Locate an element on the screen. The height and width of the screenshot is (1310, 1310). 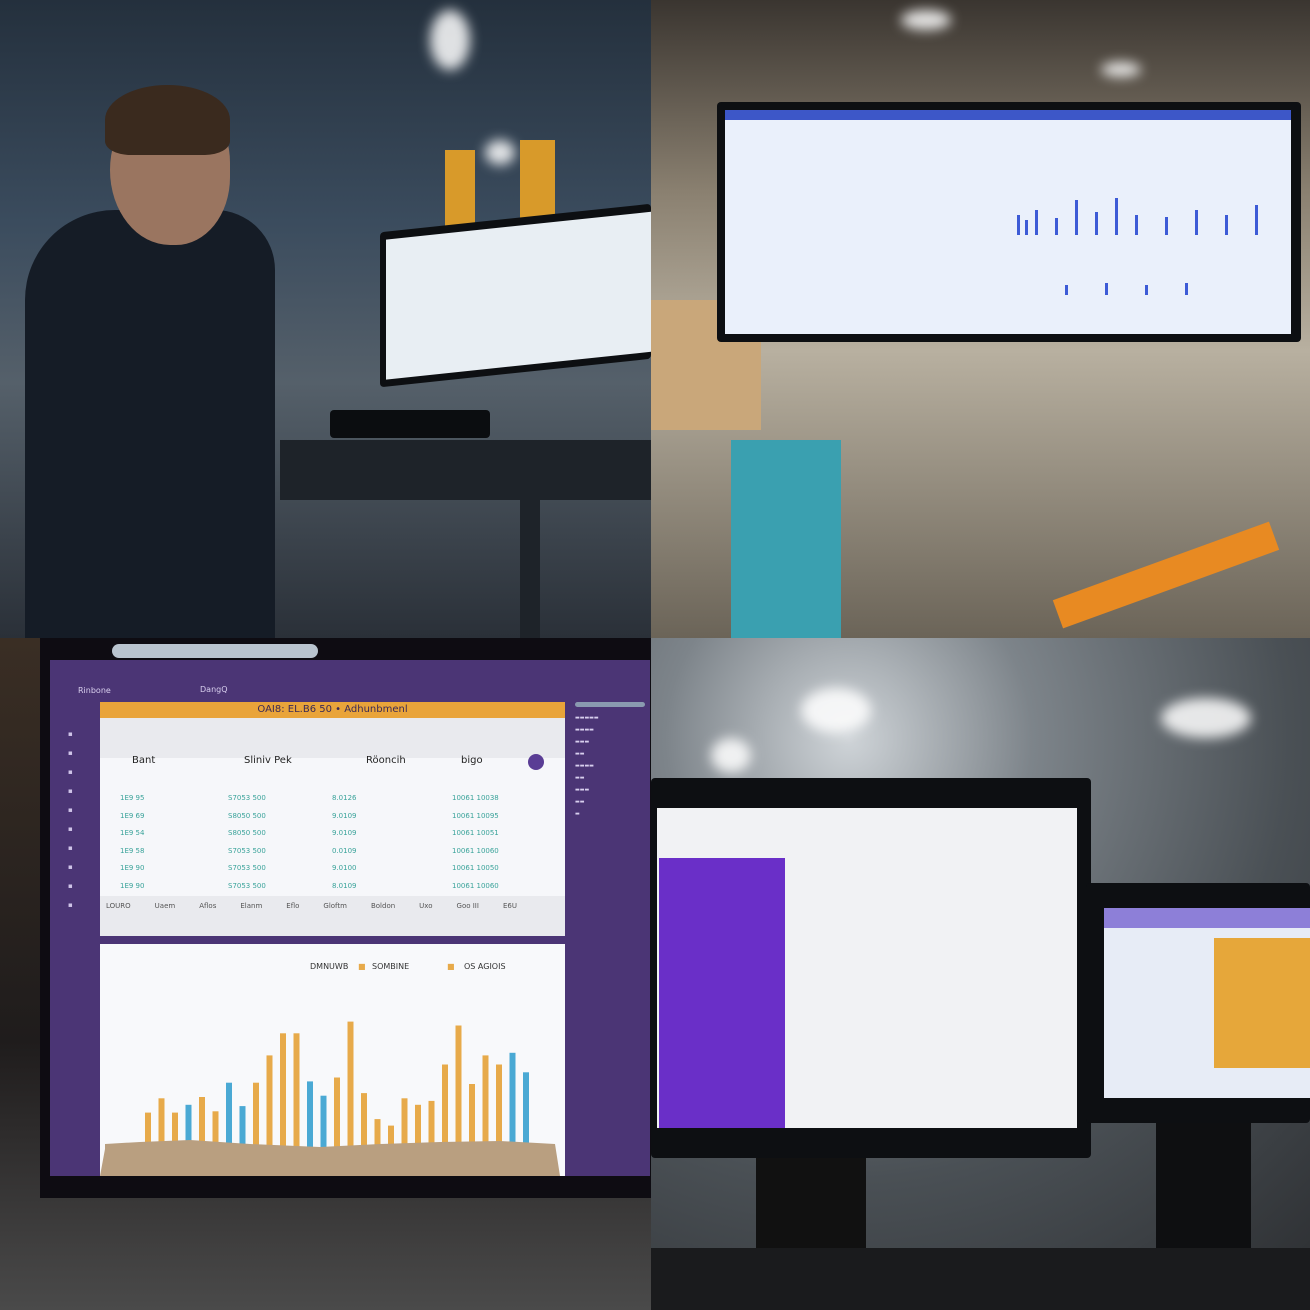
footer-tab: LOURO is located at coordinates (118, 906).